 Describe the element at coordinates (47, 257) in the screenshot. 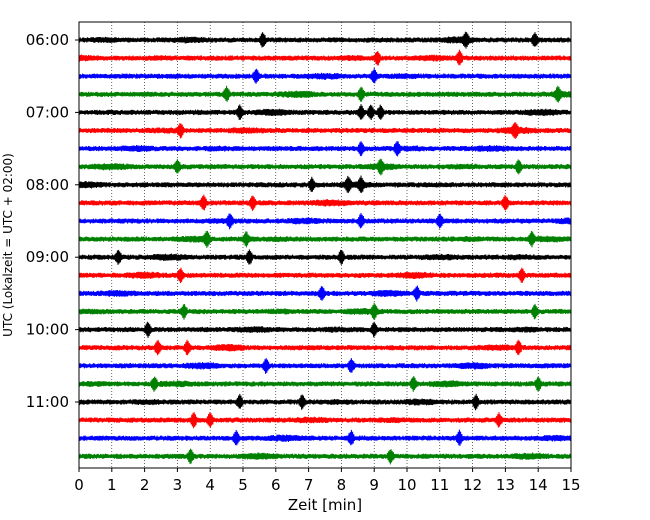

I see `y-tick-label: 09:00` at that location.